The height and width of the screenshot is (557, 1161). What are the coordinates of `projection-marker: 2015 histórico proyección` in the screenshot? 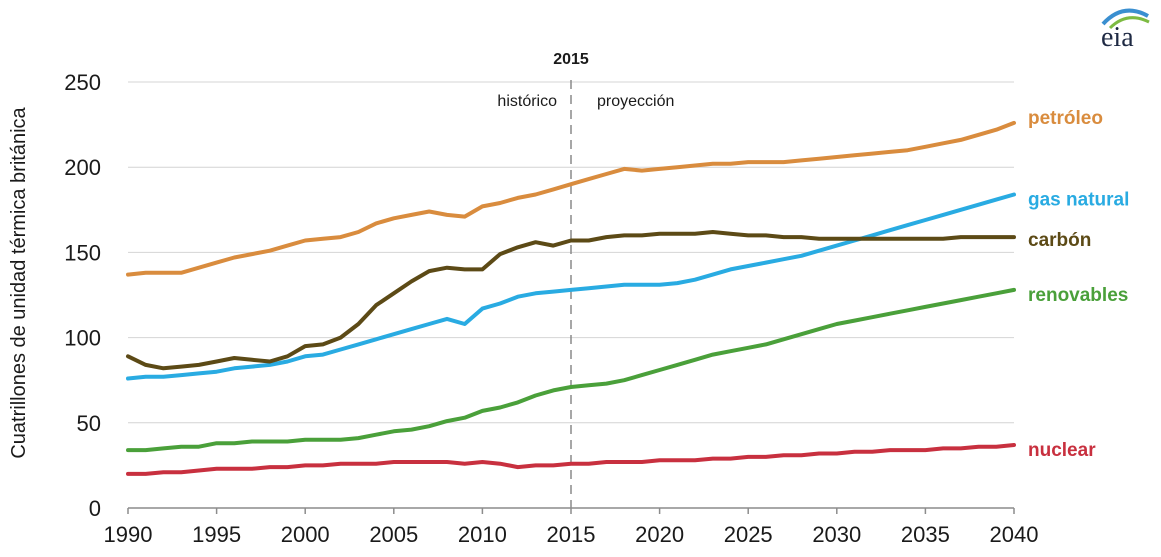 It's located at (585, 279).